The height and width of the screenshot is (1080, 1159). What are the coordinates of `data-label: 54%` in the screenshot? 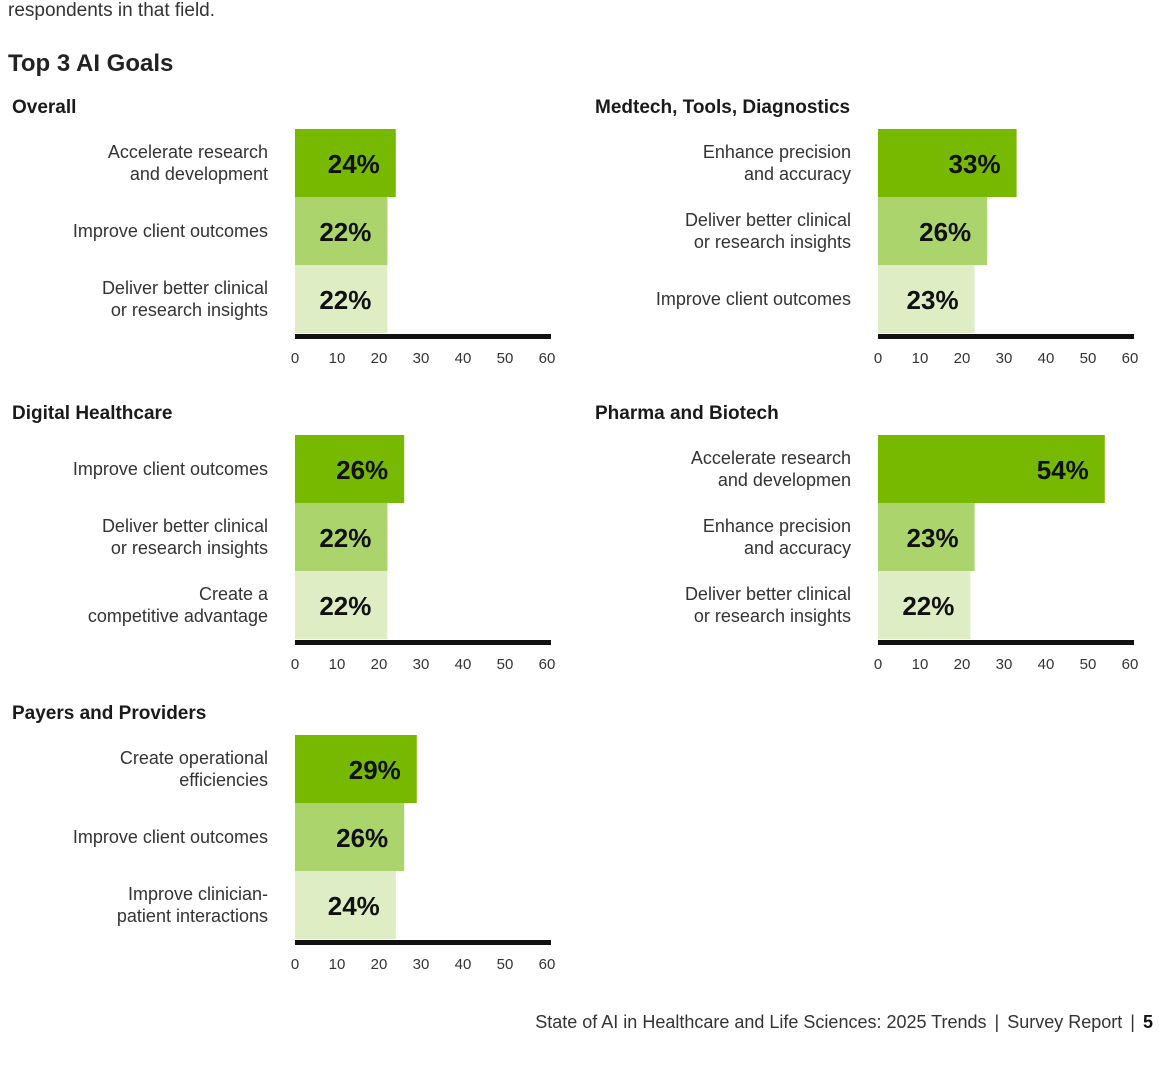 It's located at (1063, 470).